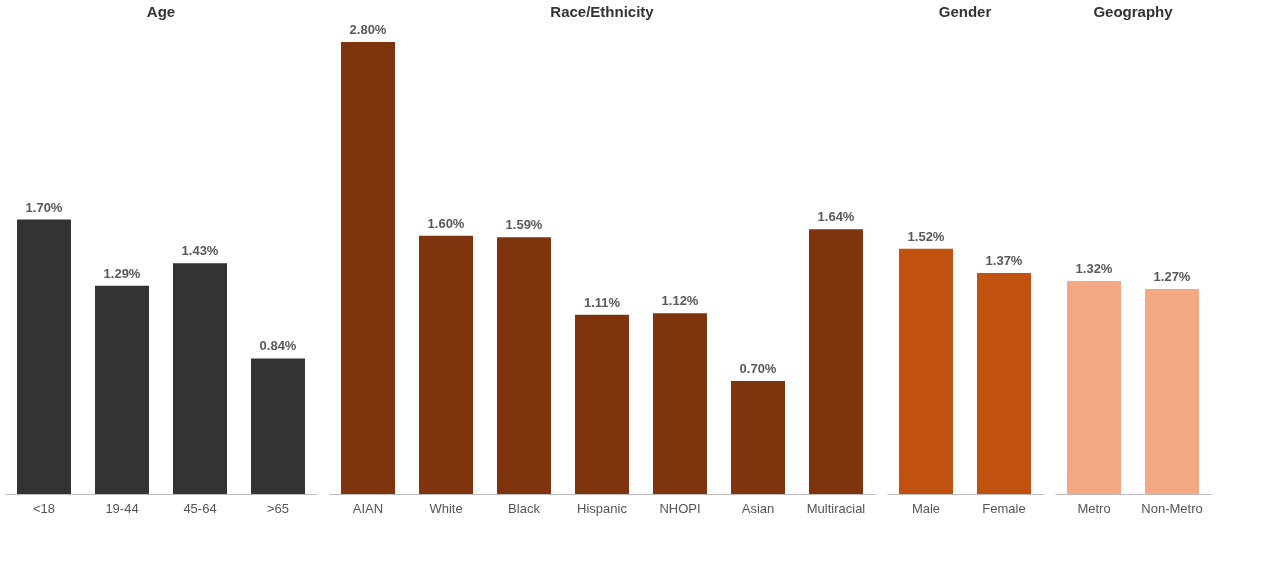  What do you see at coordinates (161, 11) in the screenshot?
I see `chart-title: Age` at bounding box center [161, 11].